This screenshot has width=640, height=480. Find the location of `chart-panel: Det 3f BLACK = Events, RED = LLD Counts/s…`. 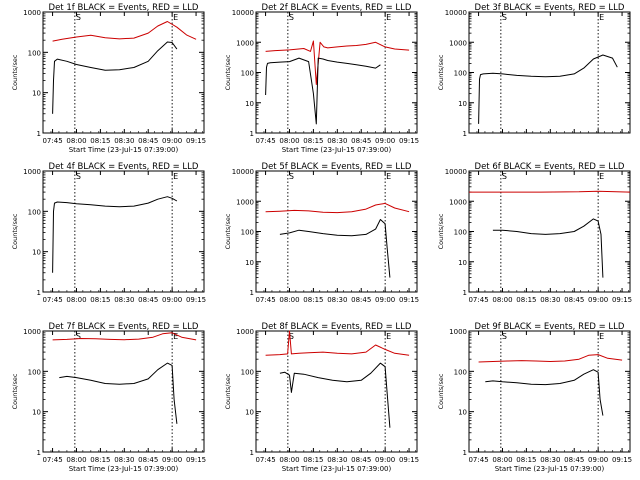

chart-panel: Det 3f BLACK = Events, RED = LLD Counts/s… is located at coordinates (534, 70).